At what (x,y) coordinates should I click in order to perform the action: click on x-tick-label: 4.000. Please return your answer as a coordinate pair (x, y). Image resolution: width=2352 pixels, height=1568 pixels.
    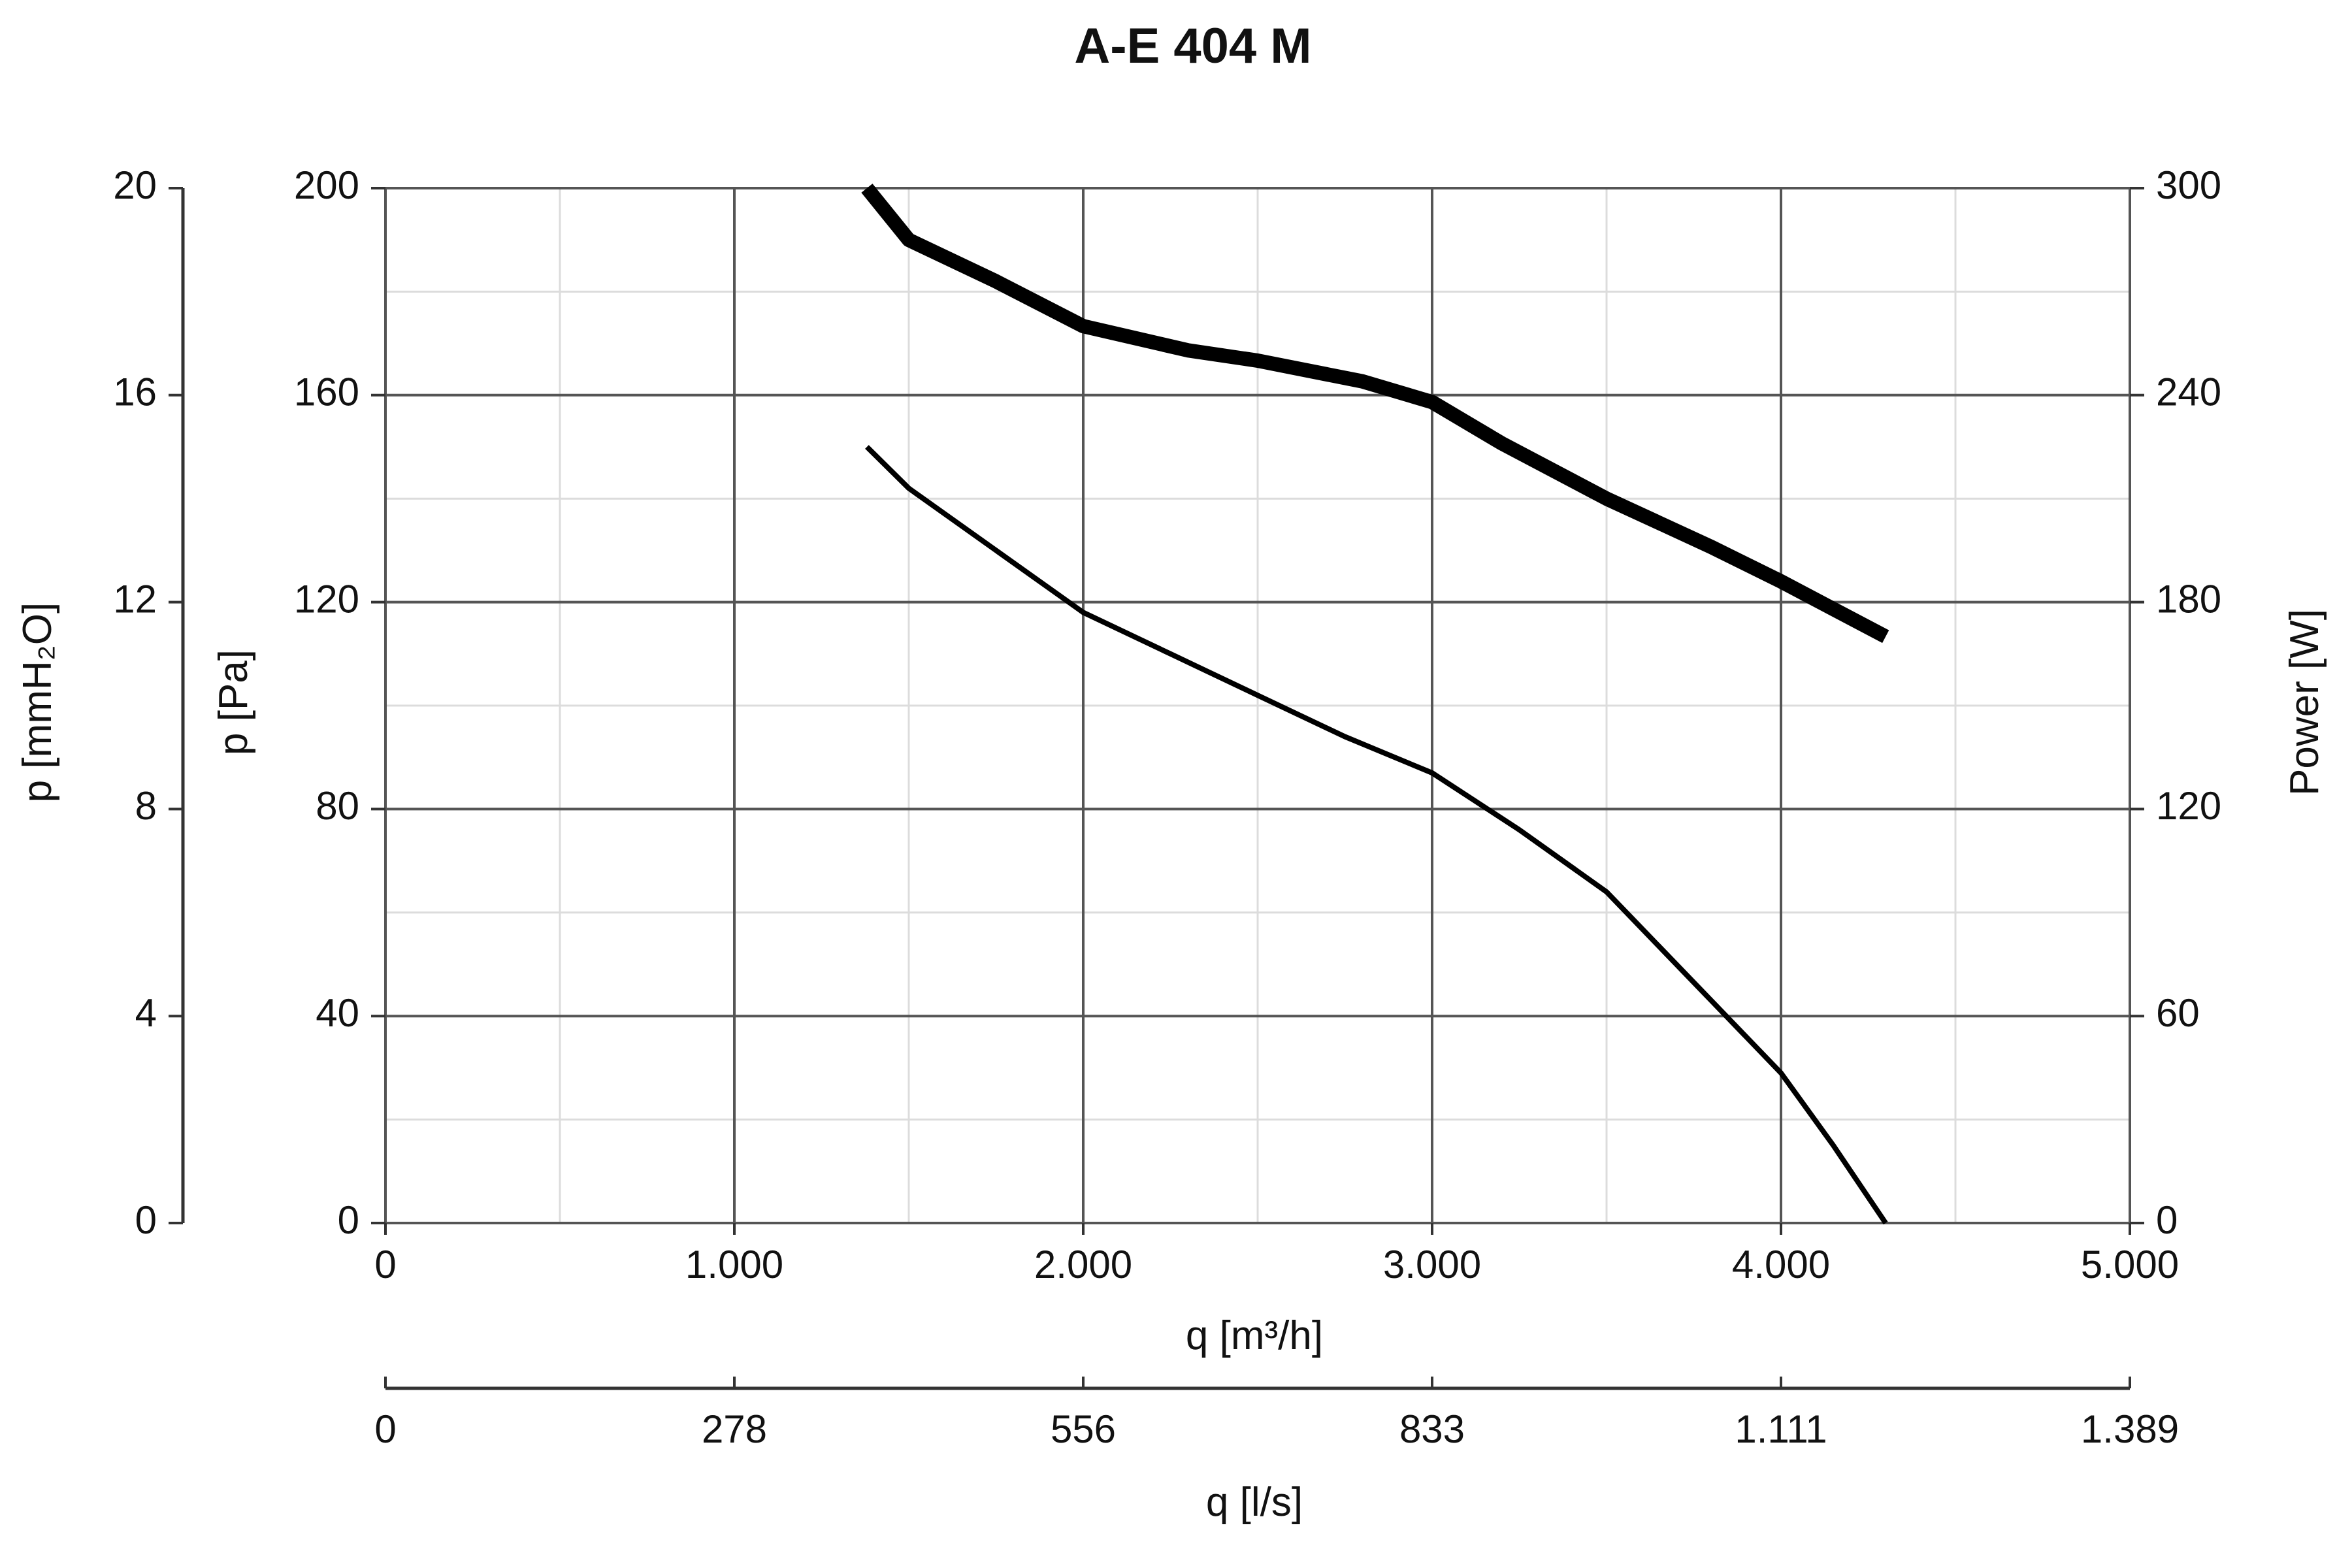
    Looking at the image, I should click on (1781, 1264).